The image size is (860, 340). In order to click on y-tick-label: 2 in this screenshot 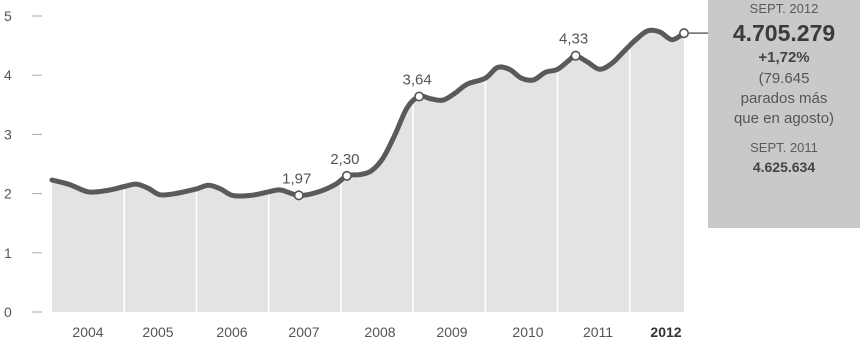, I will do `click(8, 194)`.